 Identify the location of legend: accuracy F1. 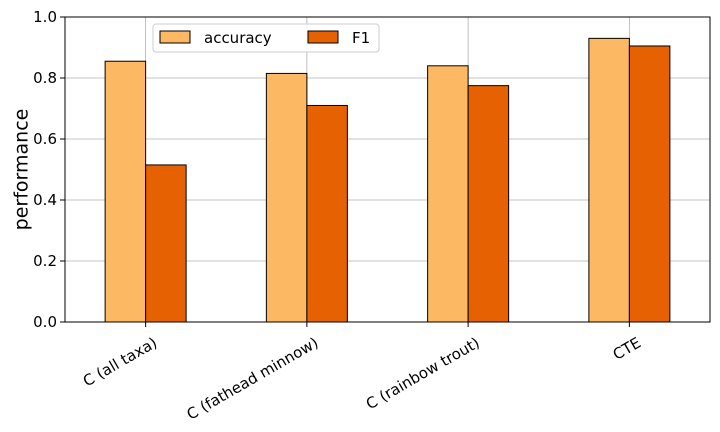
(266, 38).